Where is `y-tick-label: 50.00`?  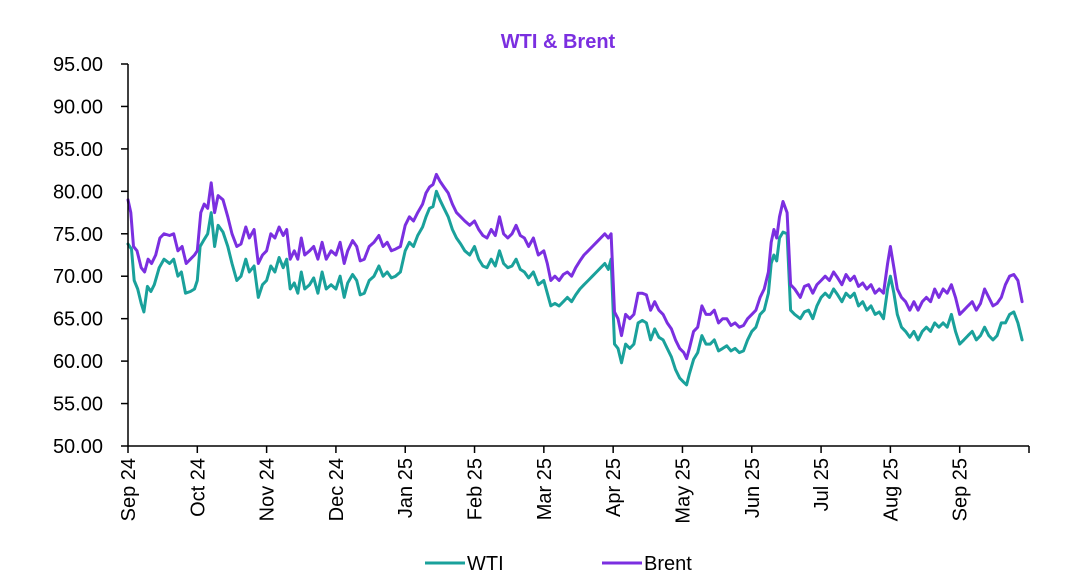 y-tick-label: 50.00 is located at coordinates (78, 447).